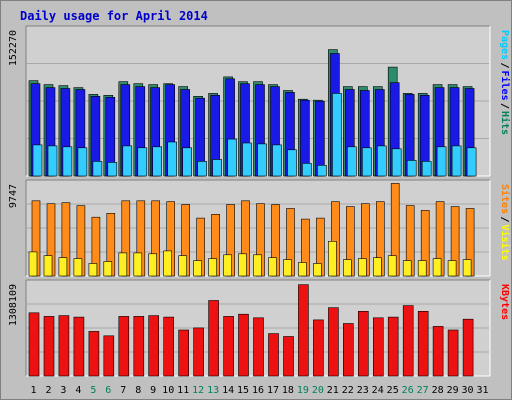 Image resolution: width=512 pixels, height=400 pixels. What do you see at coordinates (408, 390) in the screenshot?
I see `x-tick-label-day-26: 26` at bounding box center [408, 390].